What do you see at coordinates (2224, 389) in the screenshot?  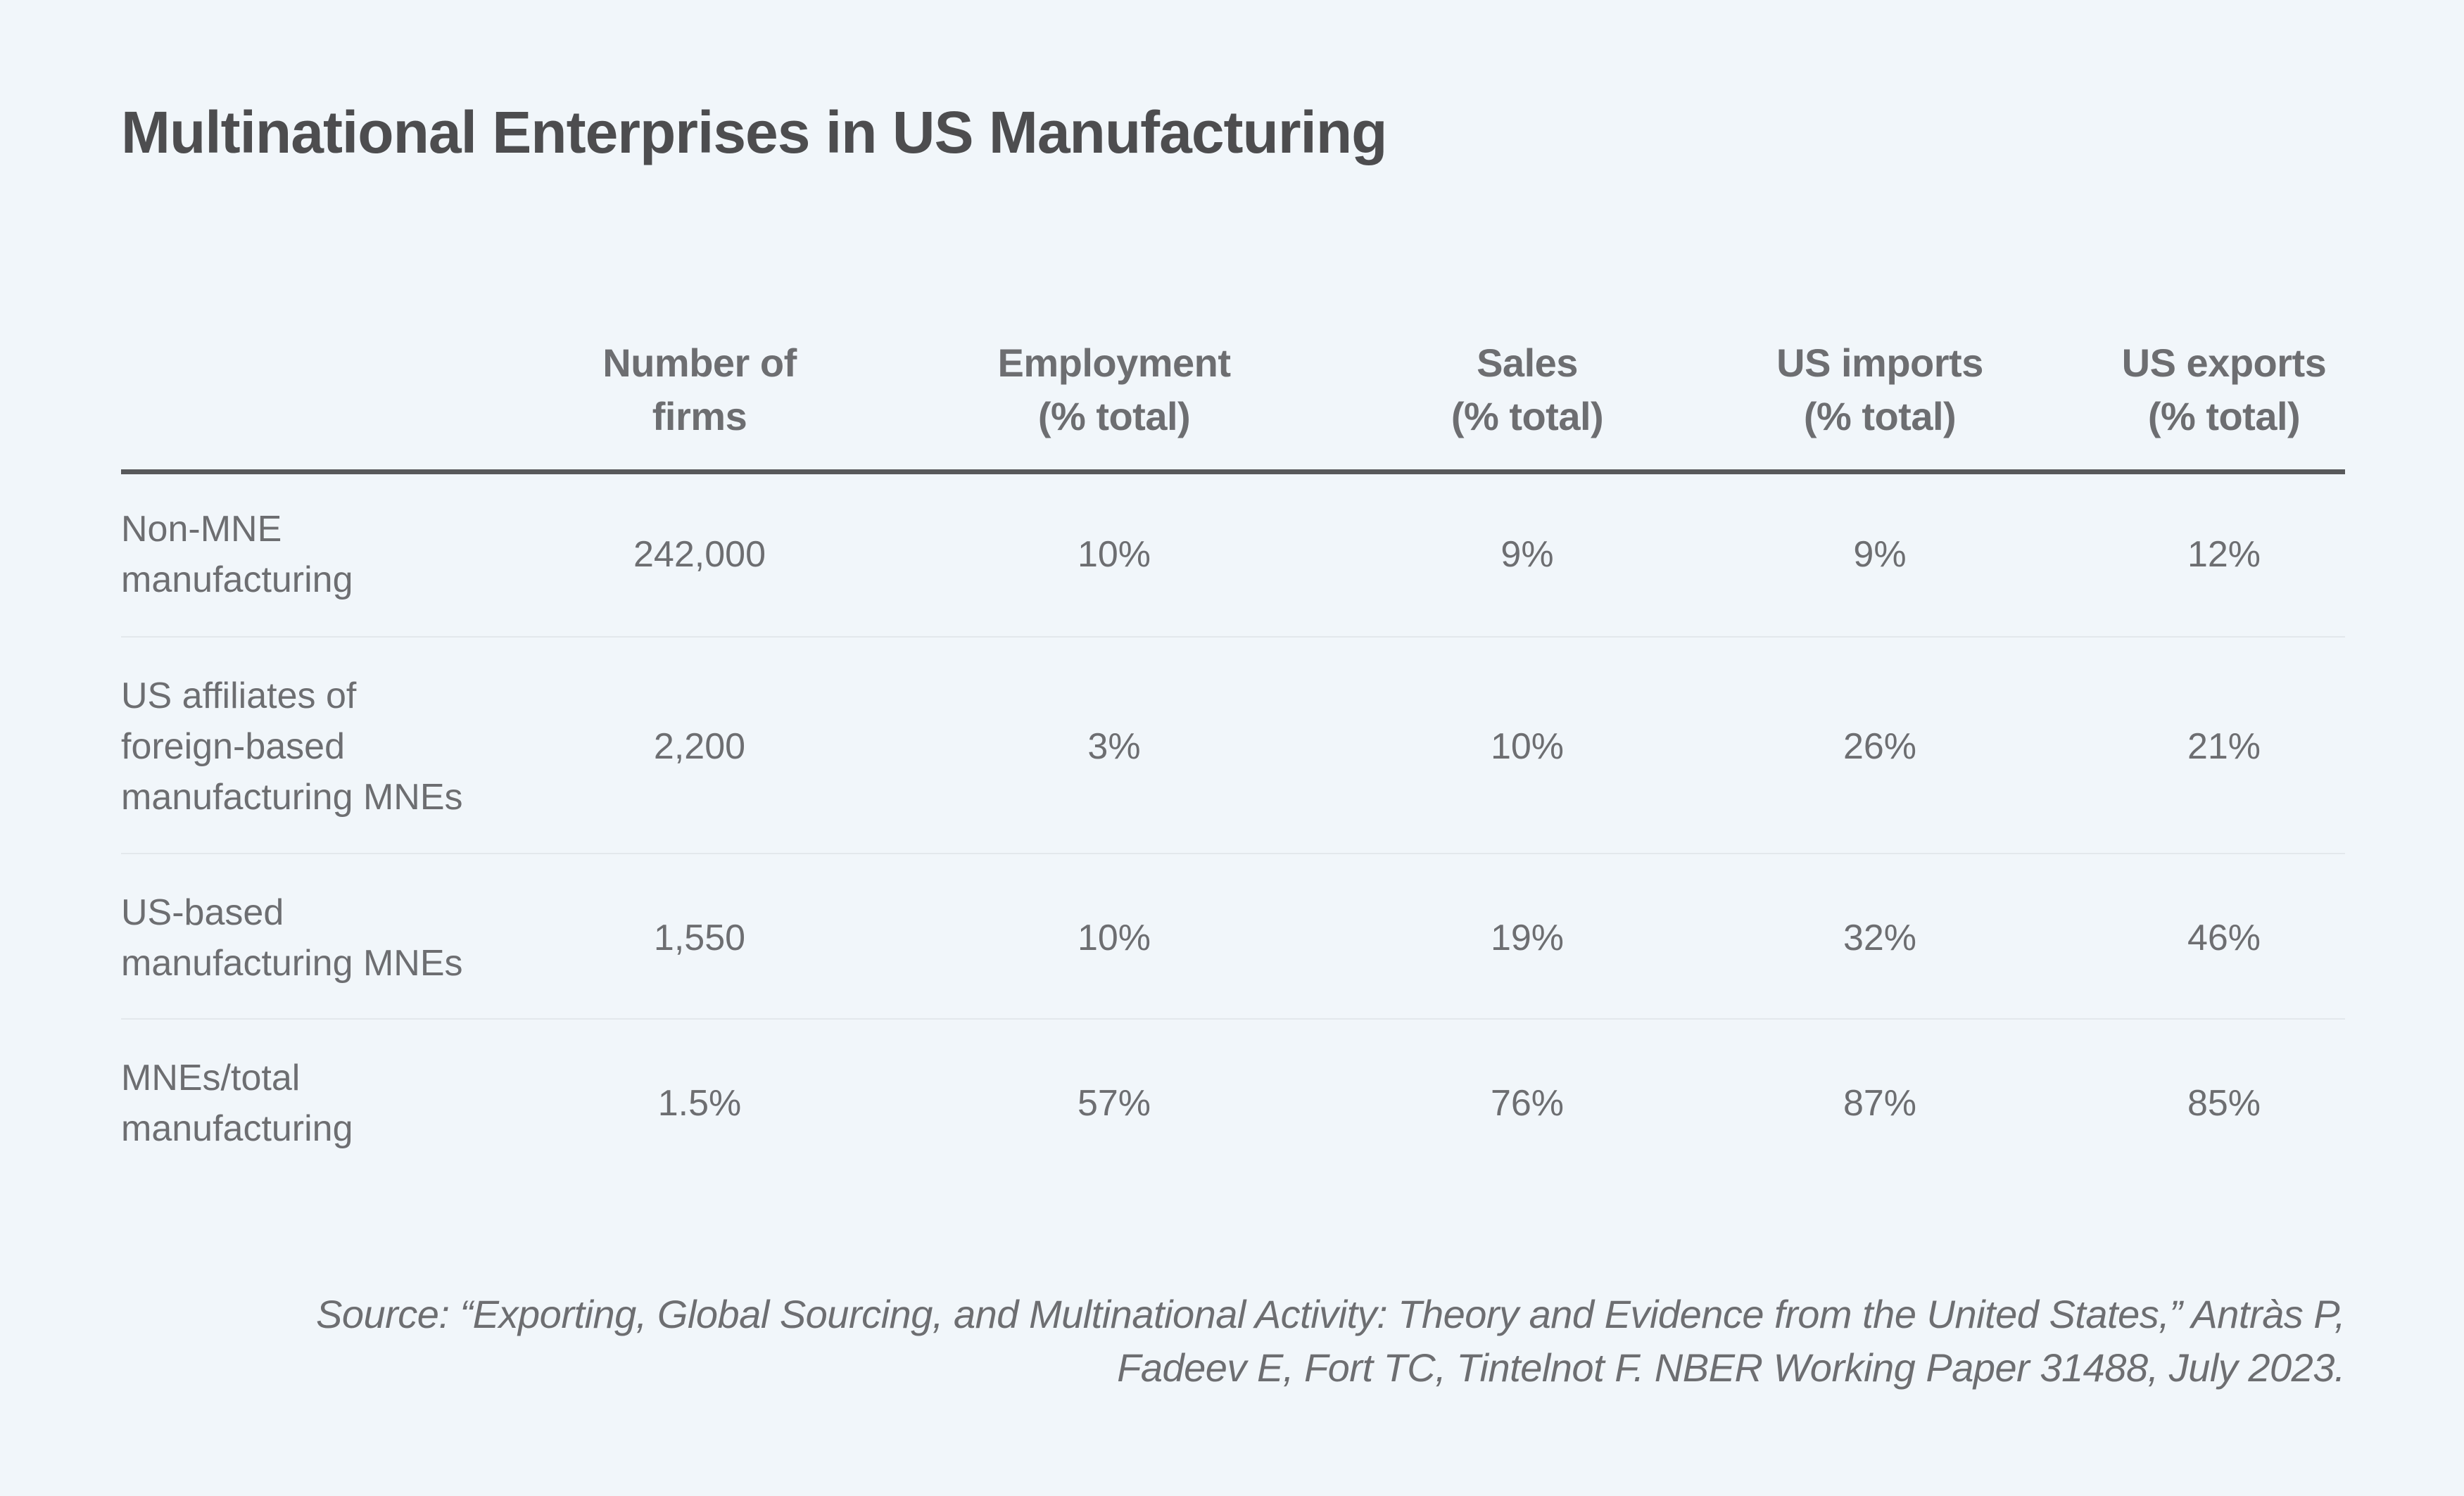 I see `column-header: US exports (% total)` at bounding box center [2224, 389].